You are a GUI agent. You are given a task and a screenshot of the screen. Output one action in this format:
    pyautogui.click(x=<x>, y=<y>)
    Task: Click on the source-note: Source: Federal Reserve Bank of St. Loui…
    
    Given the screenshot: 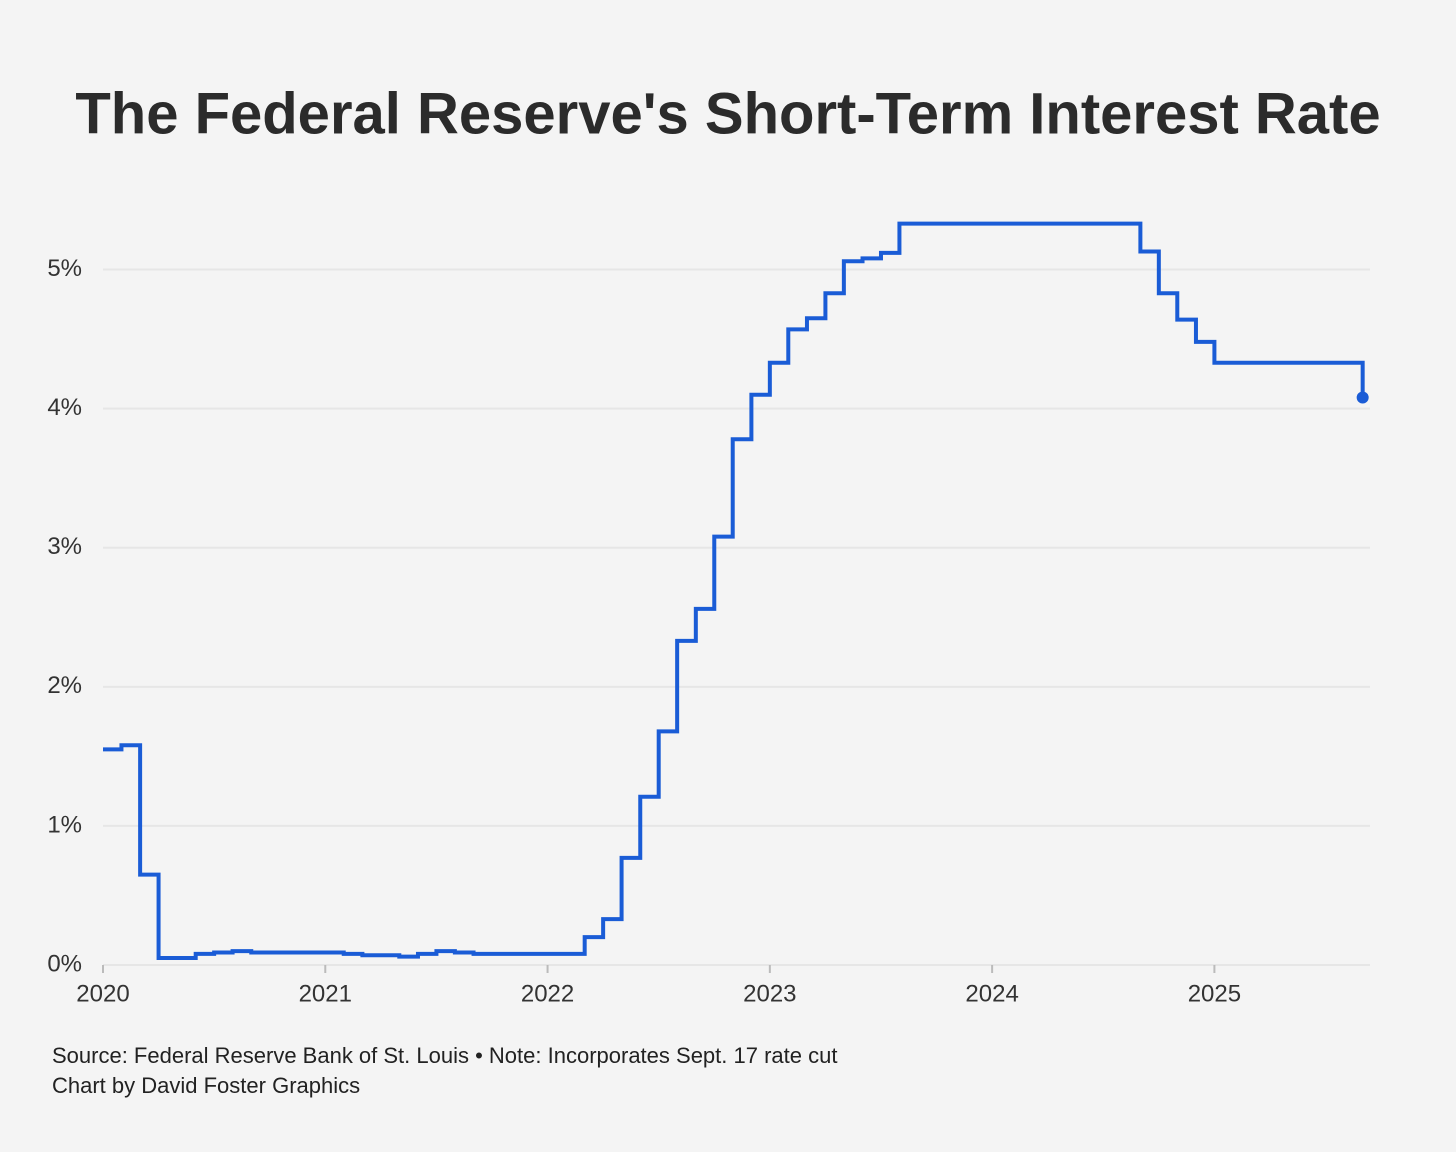 What is the action you would take?
    pyautogui.click(x=444, y=1055)
    